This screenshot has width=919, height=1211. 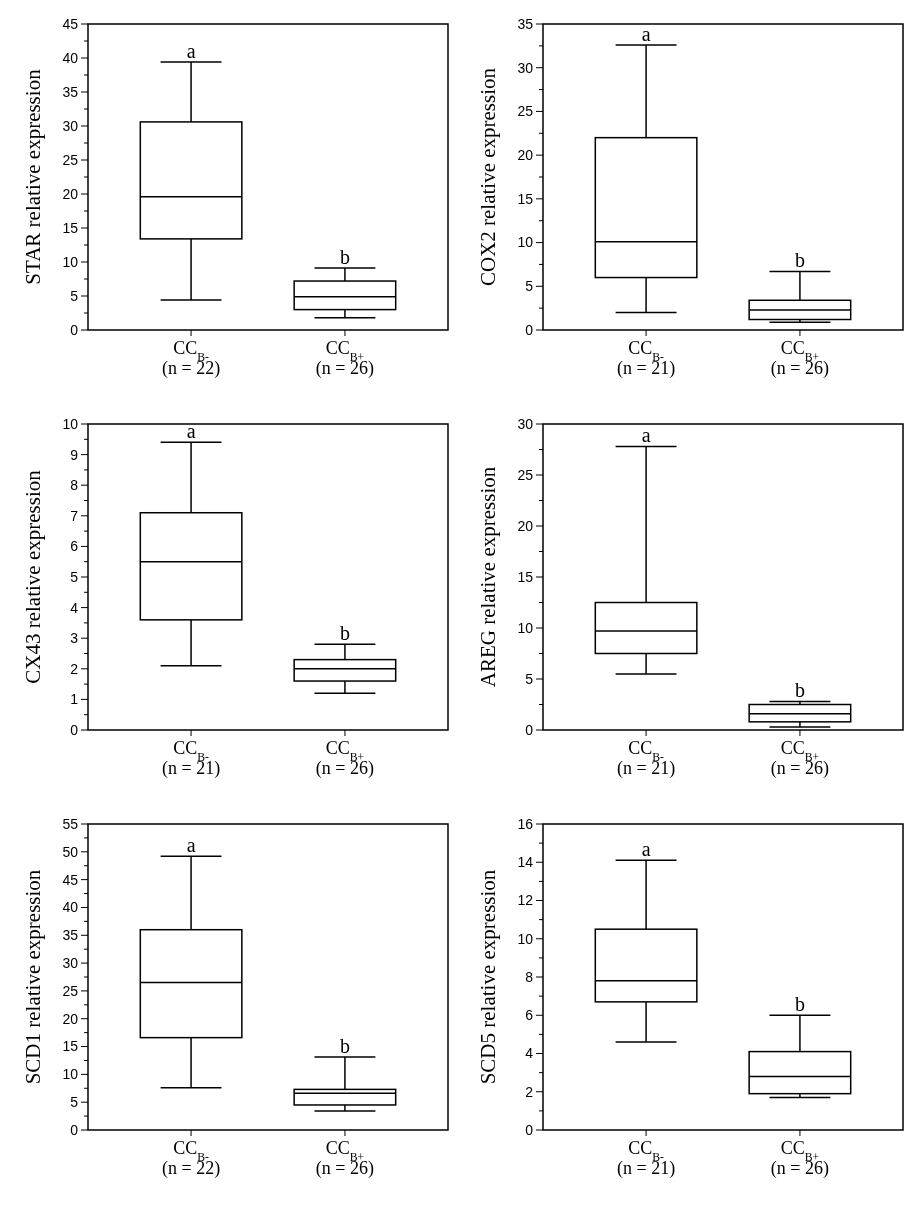 I want to click on y-axis-title: COX2 relative expression, so click(x=488, y=177).